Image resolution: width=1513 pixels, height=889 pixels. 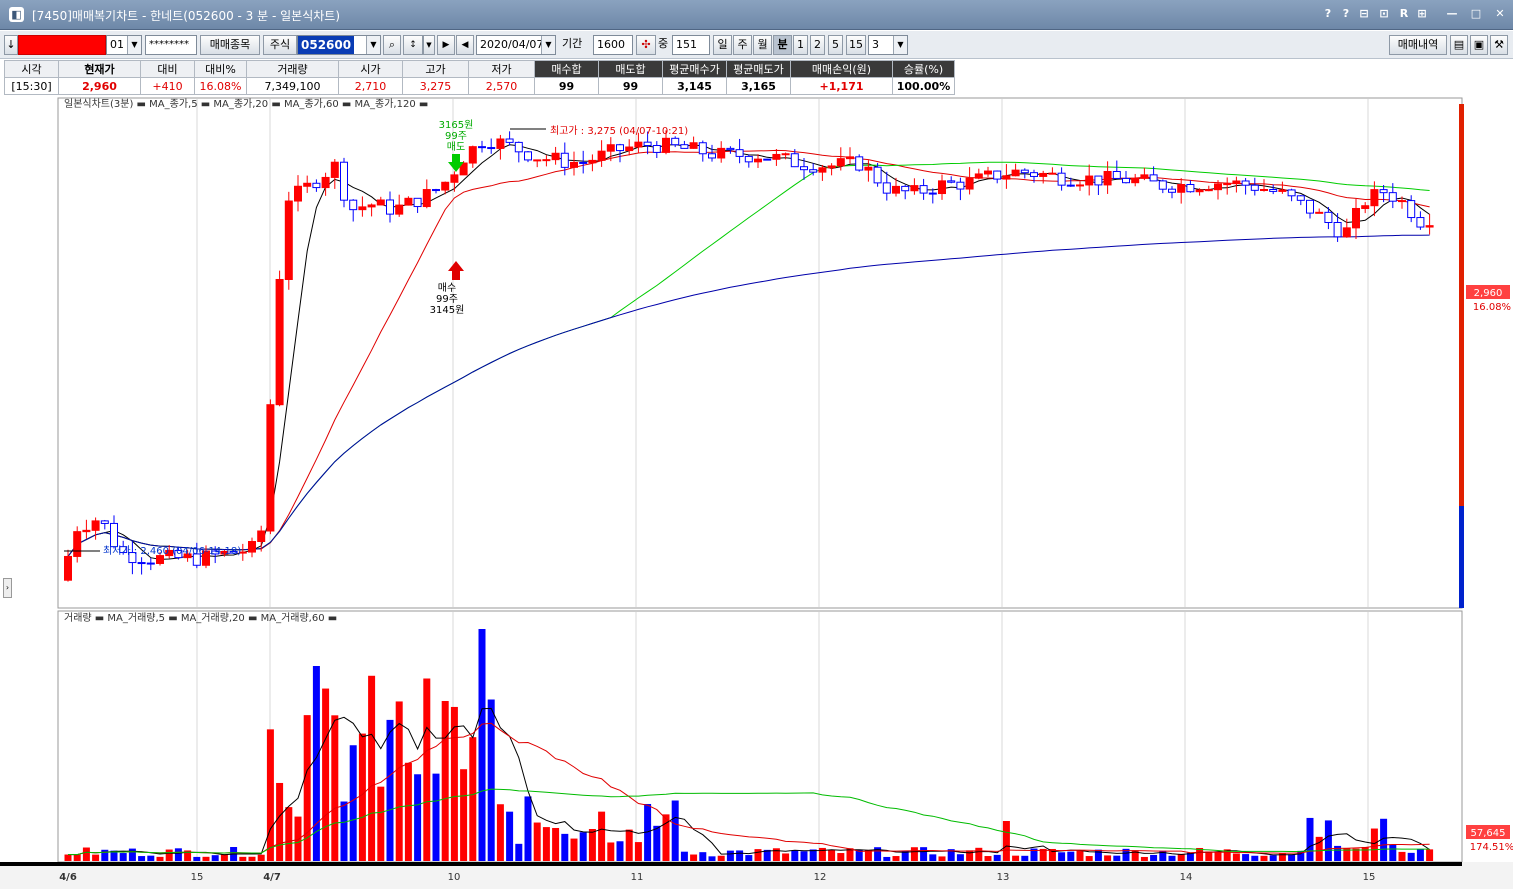 I want to click on count-input: 151, so click(x=691, y=45).